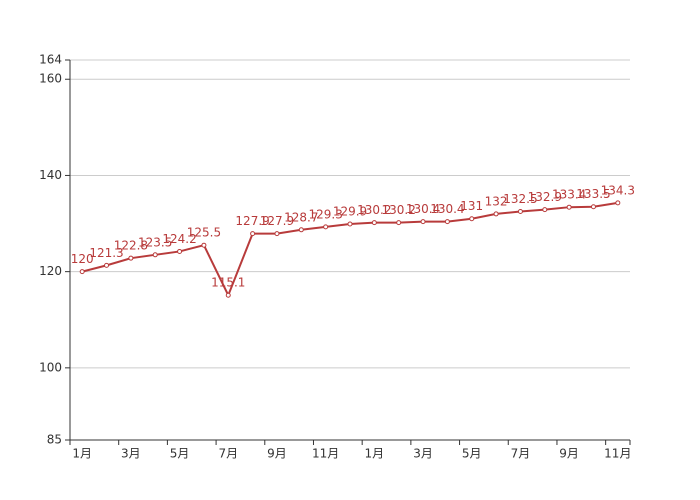 This screenshot has width=700, height=500. What do you see at coordinates (301, 217) in the screenshot?
I see `data-label: 128.7` at bounding box center [301, 217].